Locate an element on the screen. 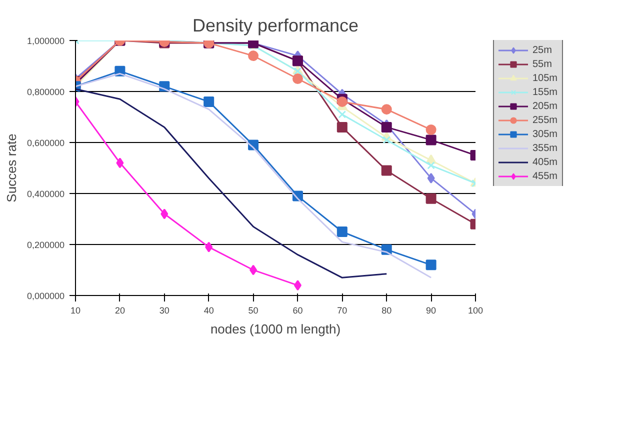  legend-label: 205m is located at coordinates (545, 106).